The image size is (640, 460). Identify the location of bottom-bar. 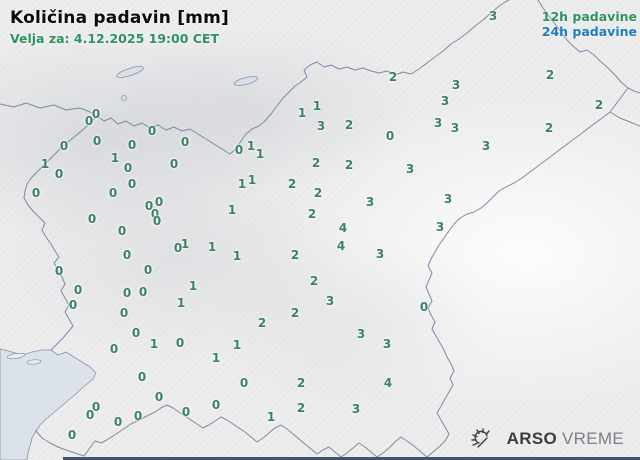
(351, 458).